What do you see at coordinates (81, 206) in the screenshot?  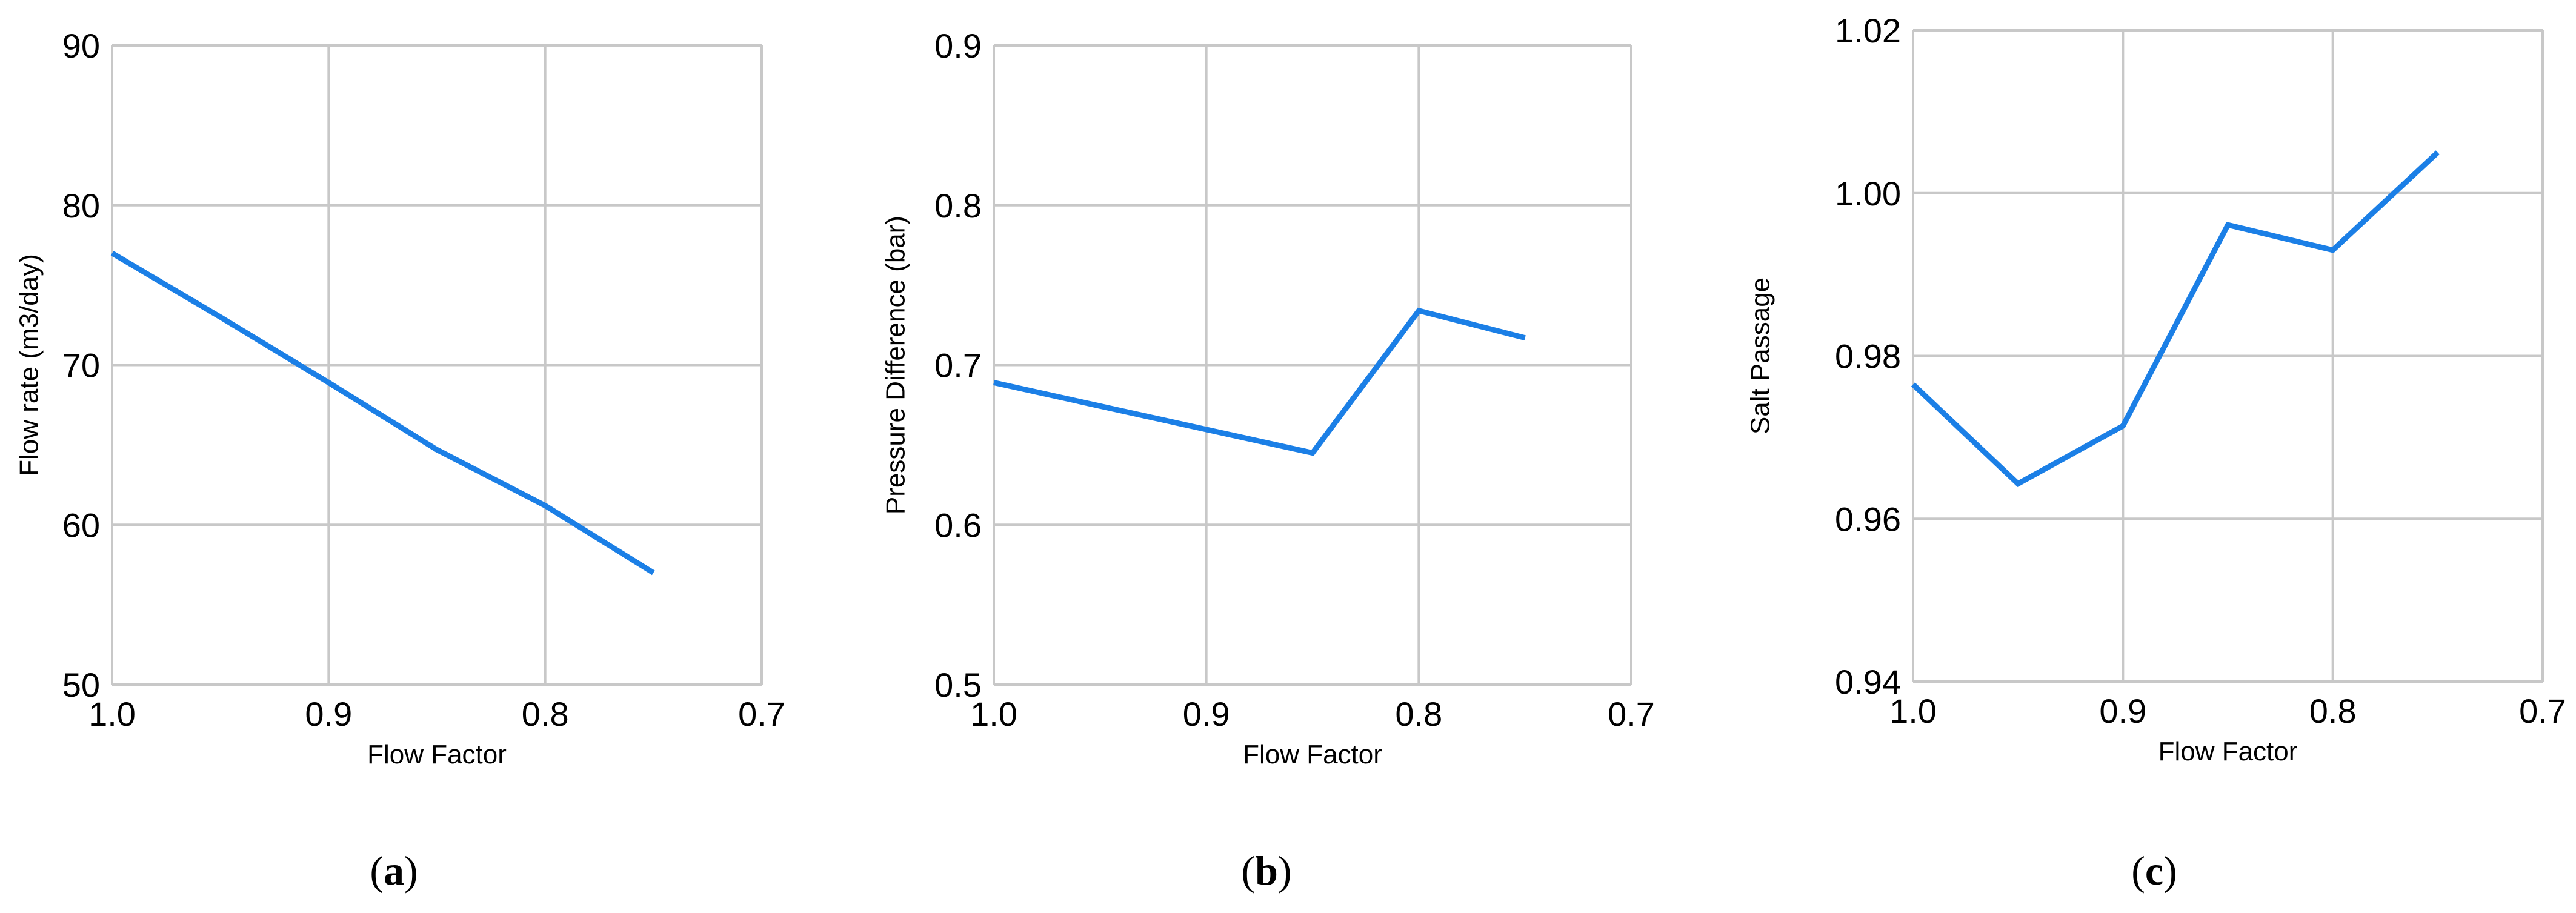 I see `y-tick-label: 80` at bounding box center [81, 206].